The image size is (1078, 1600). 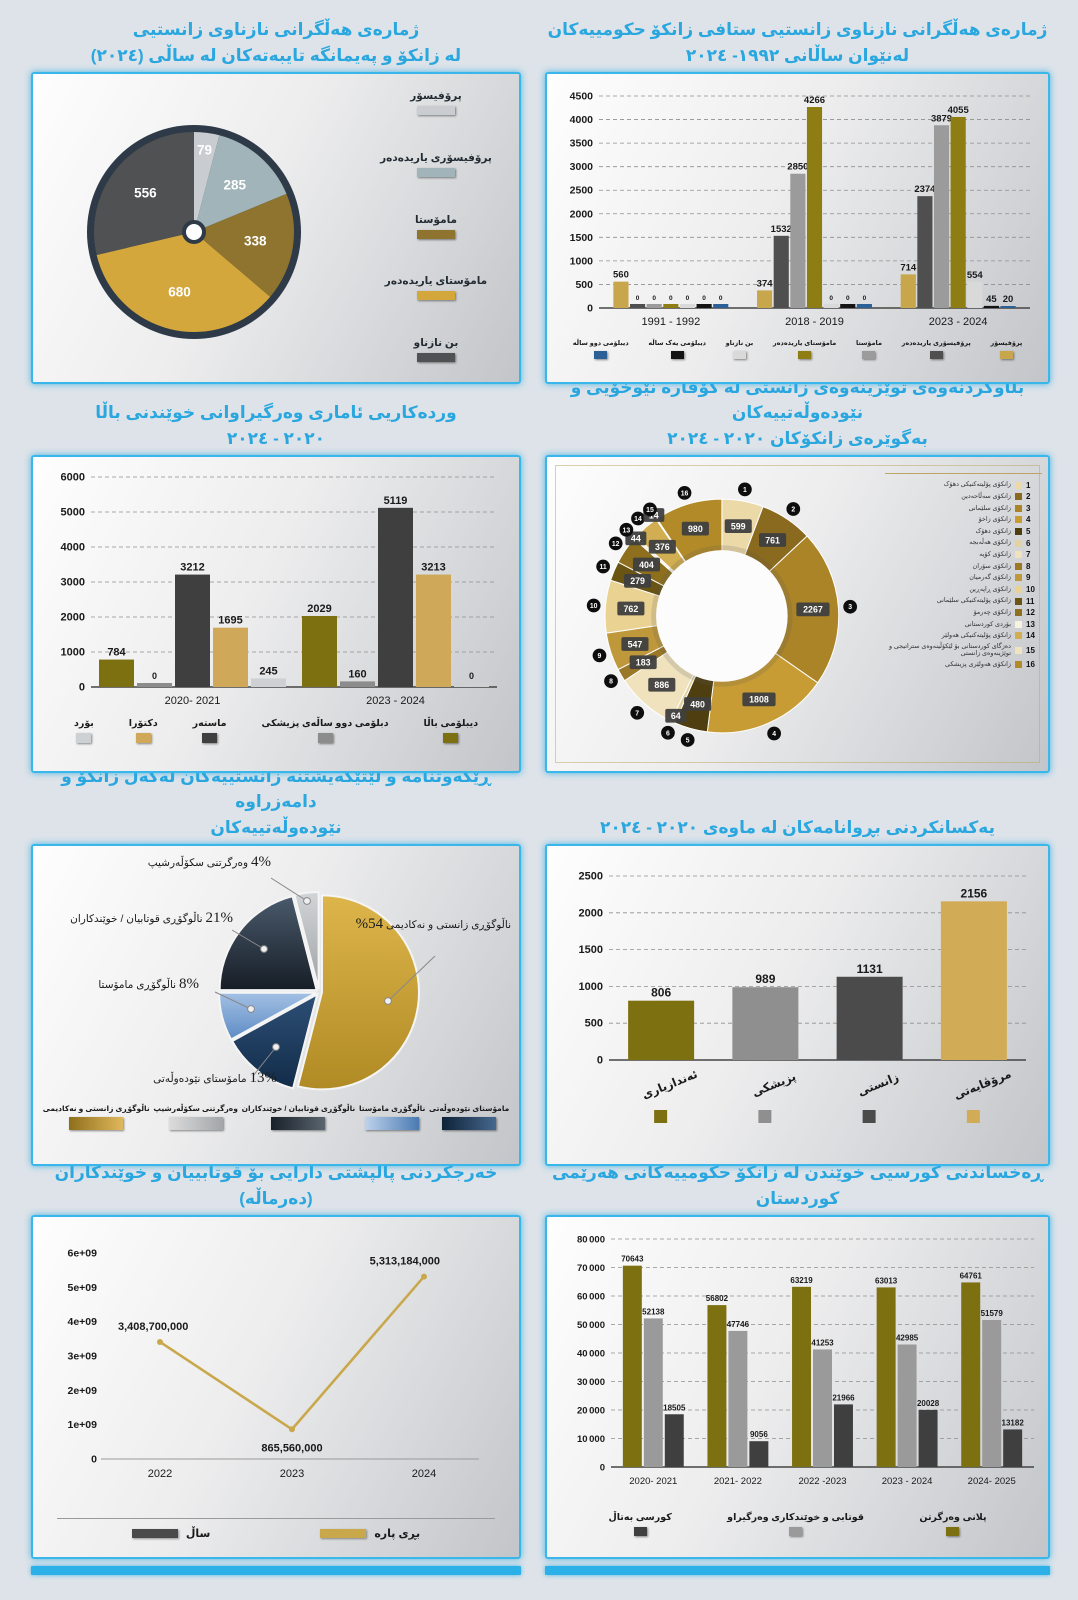 I want to click on donut-value-box, so click(x=695, y=528).